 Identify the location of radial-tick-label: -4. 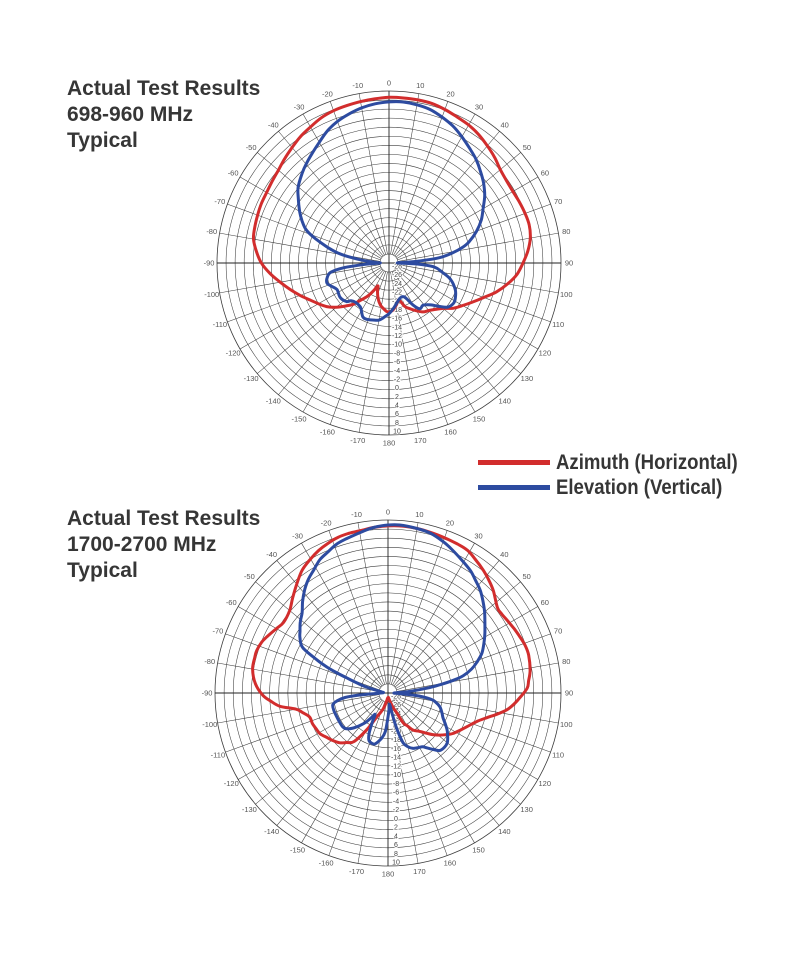
(397, 371).